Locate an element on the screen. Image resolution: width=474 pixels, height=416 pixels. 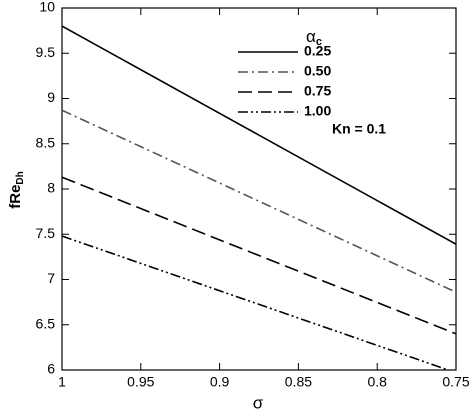
legend-label: 0.75 is located at coordinates (317, 91).